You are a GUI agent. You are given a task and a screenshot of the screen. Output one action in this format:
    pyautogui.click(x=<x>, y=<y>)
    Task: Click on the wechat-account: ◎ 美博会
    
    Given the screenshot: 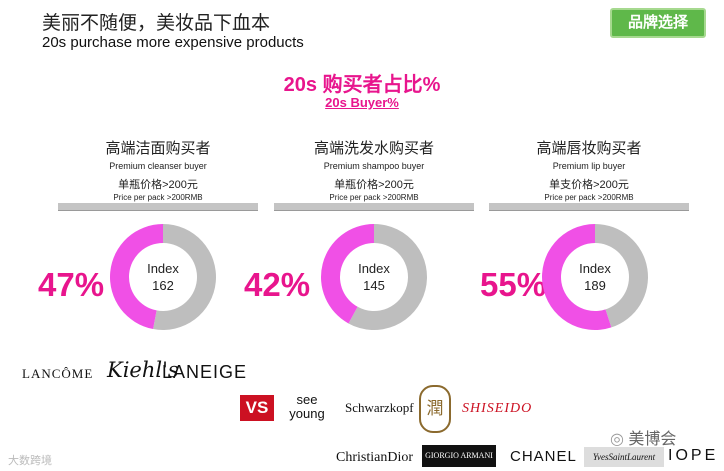 What is the action you would take?
    pyautogui.click(x=643, y=437)
    